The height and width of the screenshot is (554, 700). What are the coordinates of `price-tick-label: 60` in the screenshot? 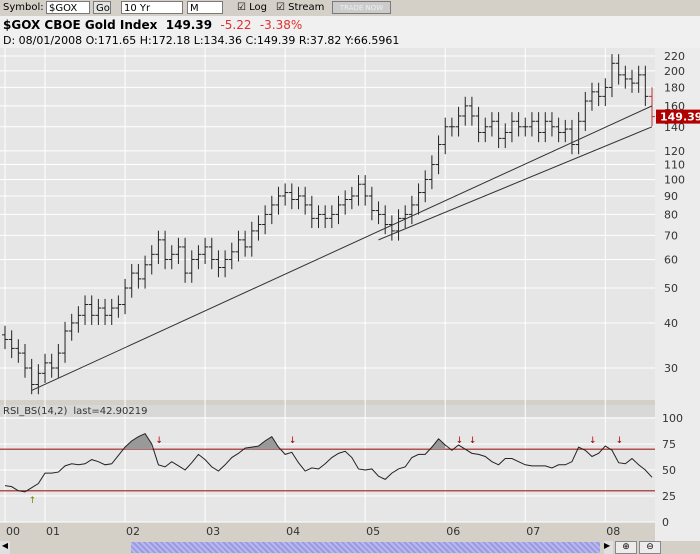 It's located at (671, 259).